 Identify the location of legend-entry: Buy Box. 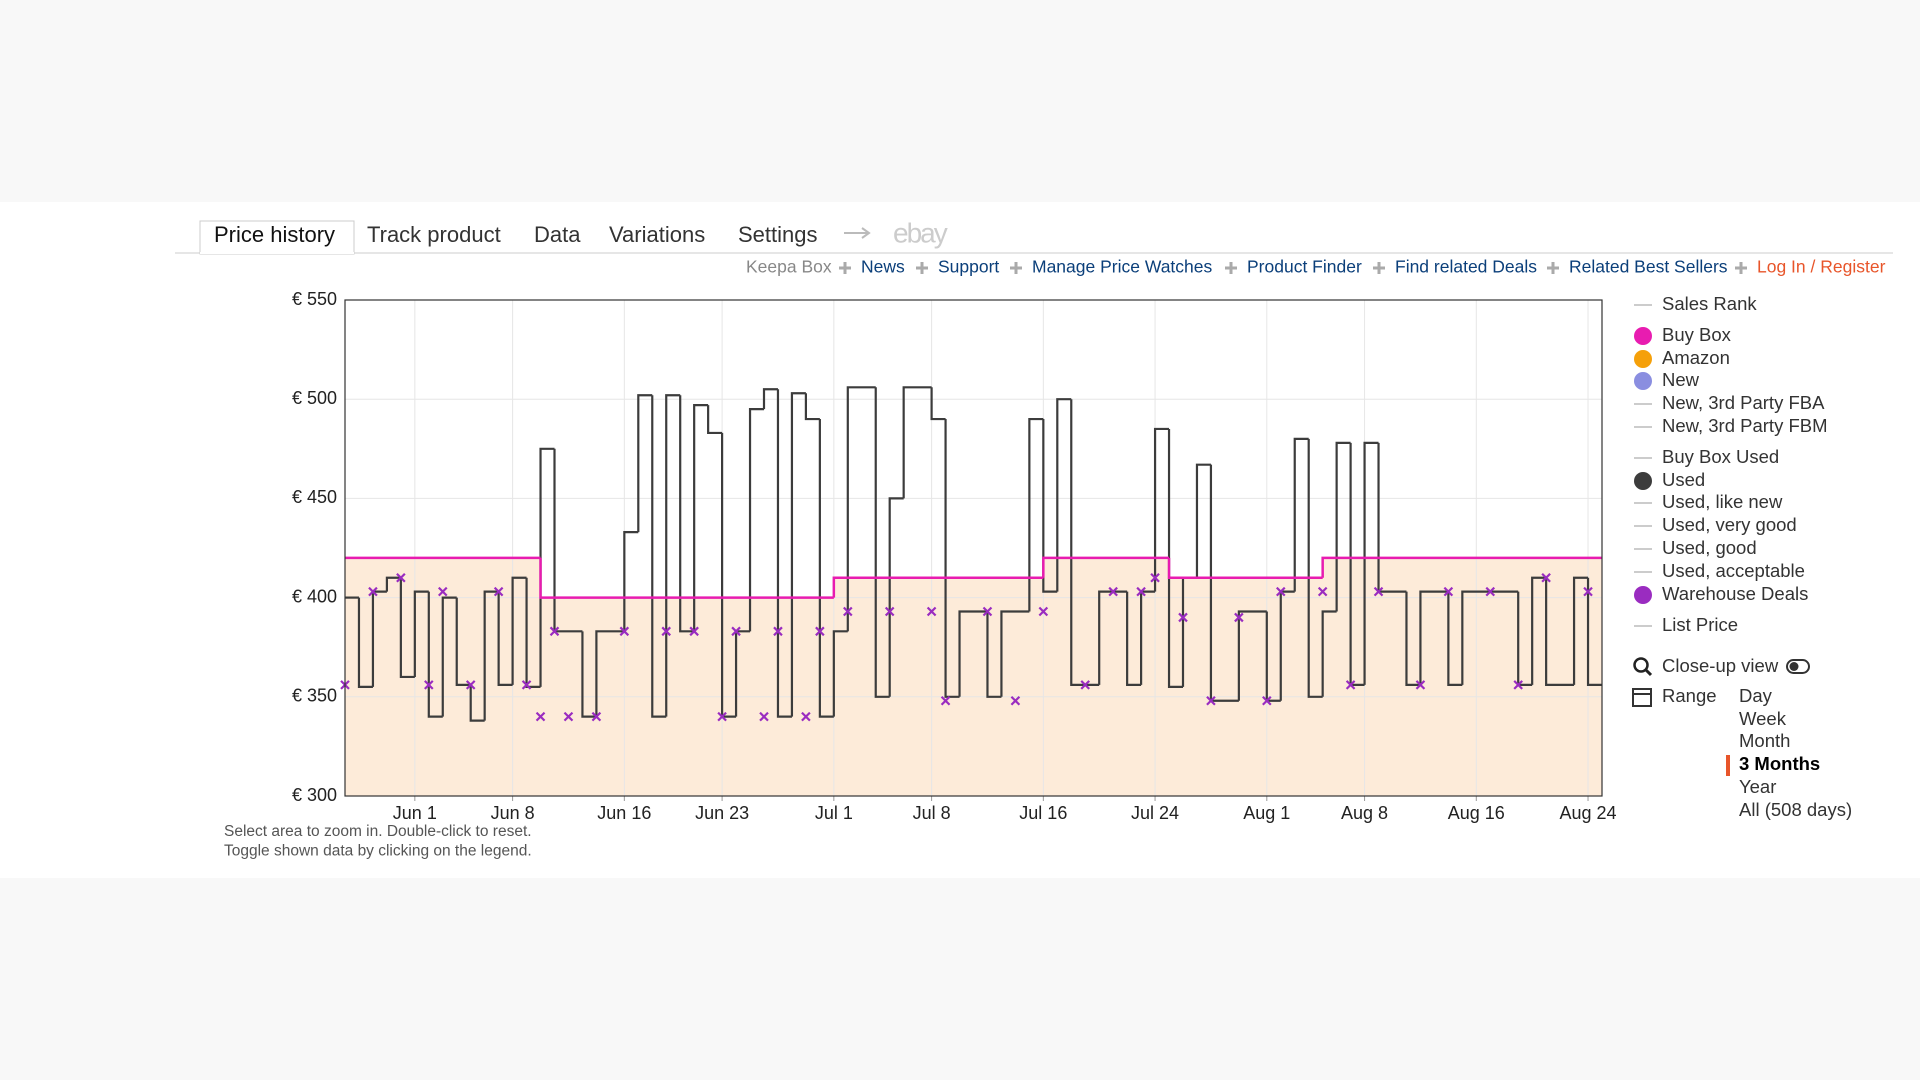
(1697, 334).